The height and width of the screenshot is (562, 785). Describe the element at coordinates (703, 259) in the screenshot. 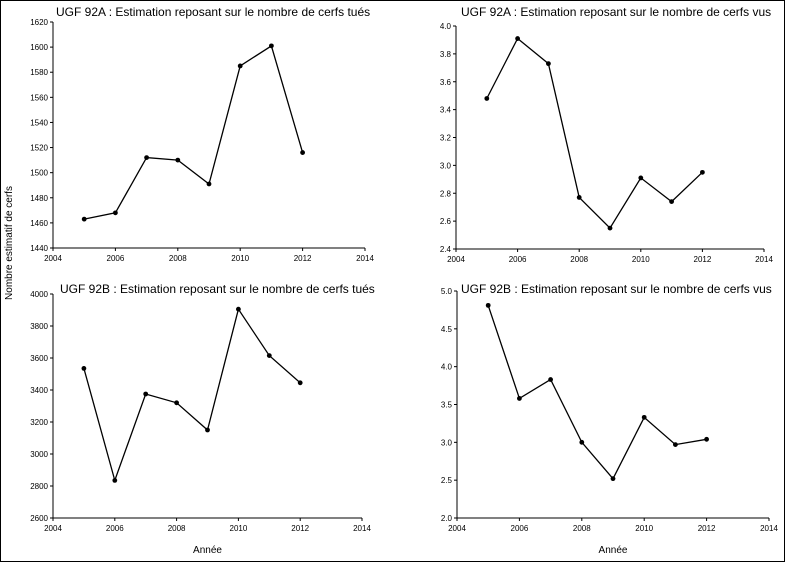

I see `panel-2-x-tick-label: 2012` at that location.